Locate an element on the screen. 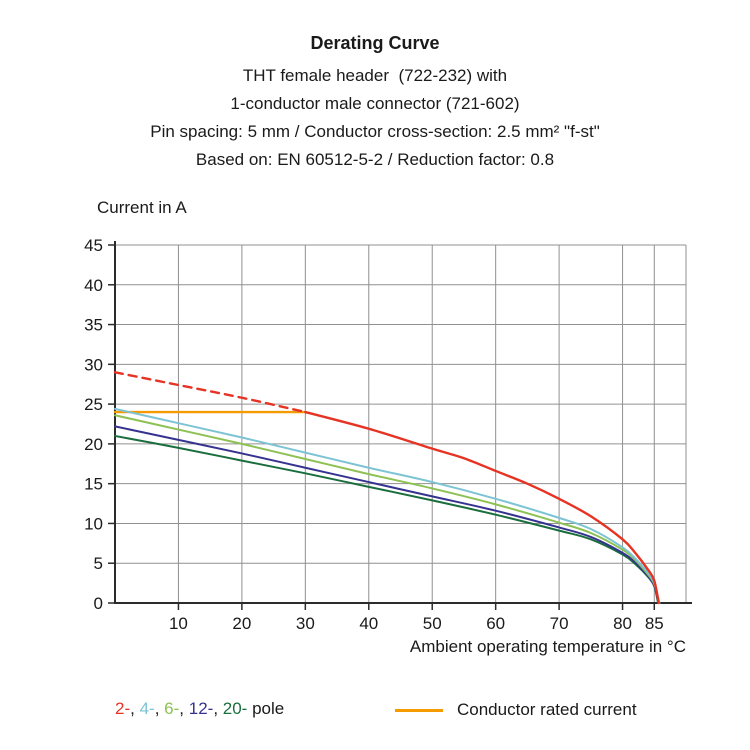 This screenshot has height=750, width=750. x-tick-label-50: 50 is located at coordinates (432, 623).